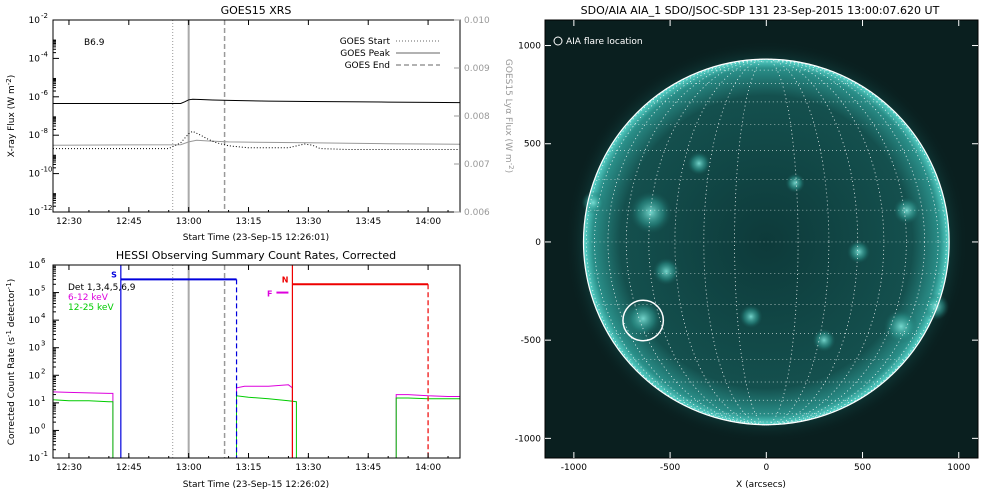  I want to click on goes-class-annotation: B6.9, so click(94, 43).